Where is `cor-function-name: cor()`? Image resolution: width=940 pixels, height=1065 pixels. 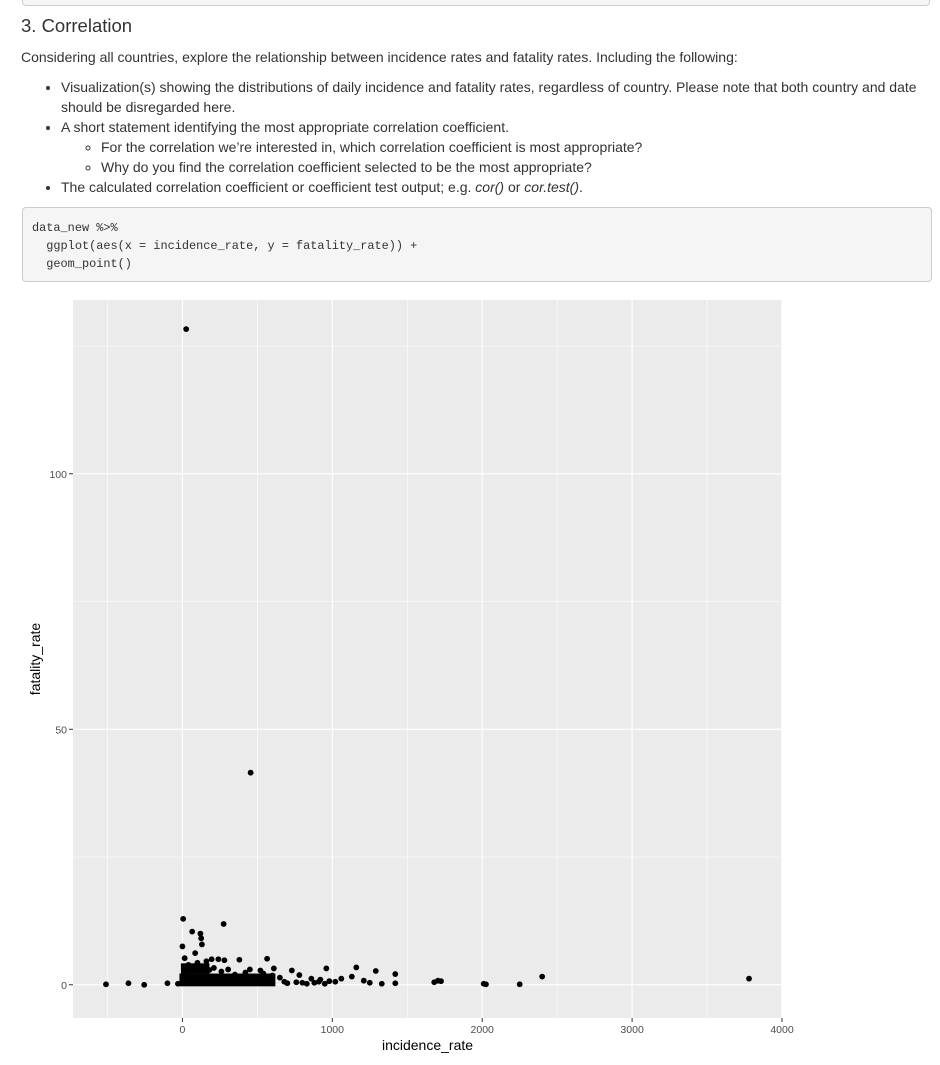
cor-function-name: cor() is located at coordinates (490, 187).